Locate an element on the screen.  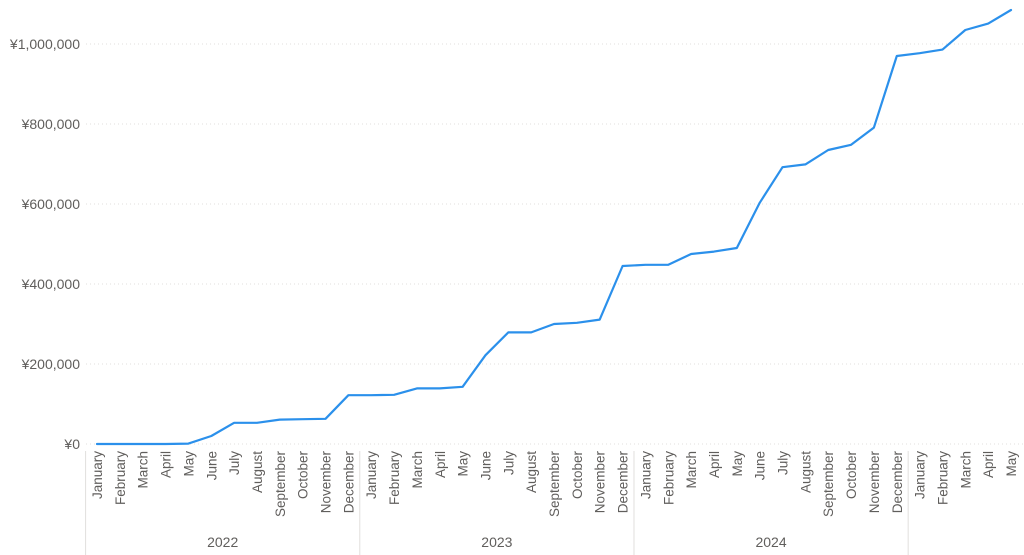
y-tick-label: ¥800,000 is located at coordinates (51, 124).